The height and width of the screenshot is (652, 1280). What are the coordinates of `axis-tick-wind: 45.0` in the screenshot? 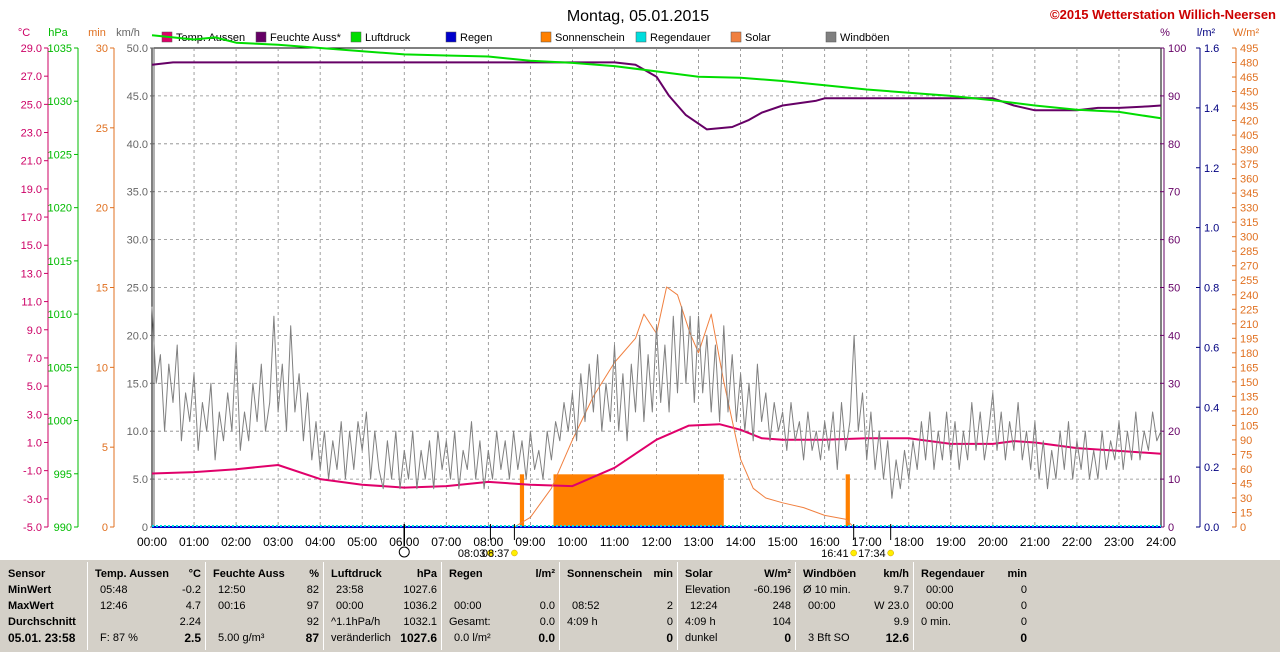 It's located at (137, 97).